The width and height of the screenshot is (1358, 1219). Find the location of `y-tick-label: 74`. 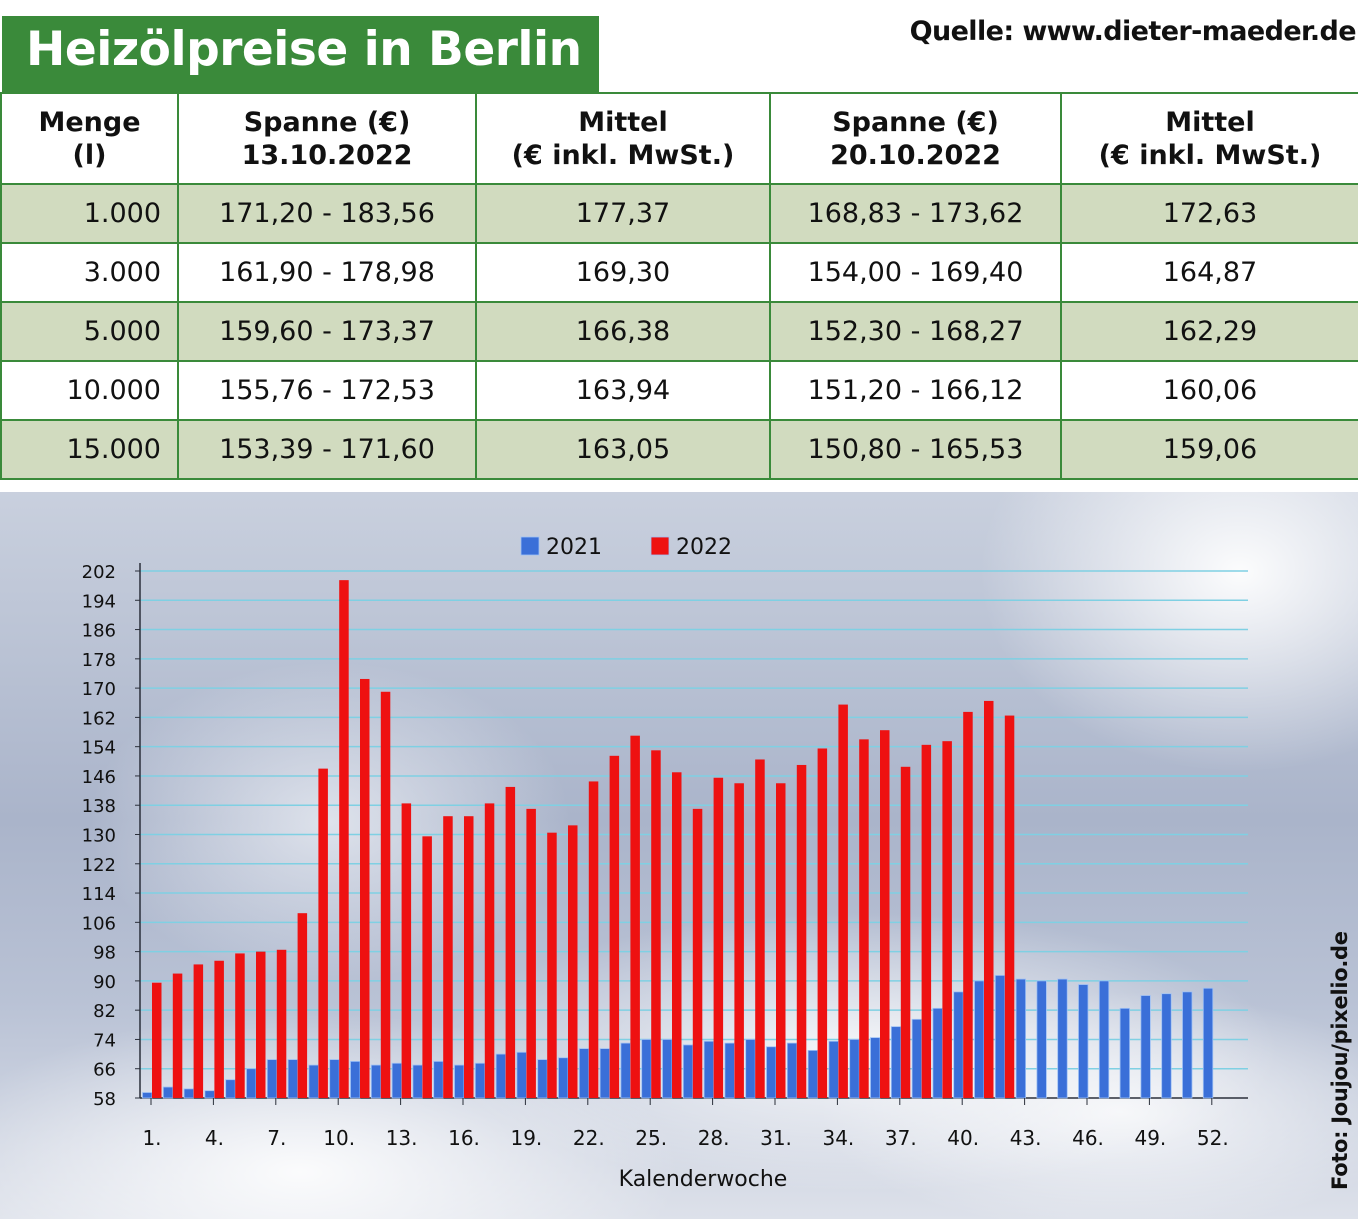

y-tick-label: 74 is located at coordinates (104, 1040).